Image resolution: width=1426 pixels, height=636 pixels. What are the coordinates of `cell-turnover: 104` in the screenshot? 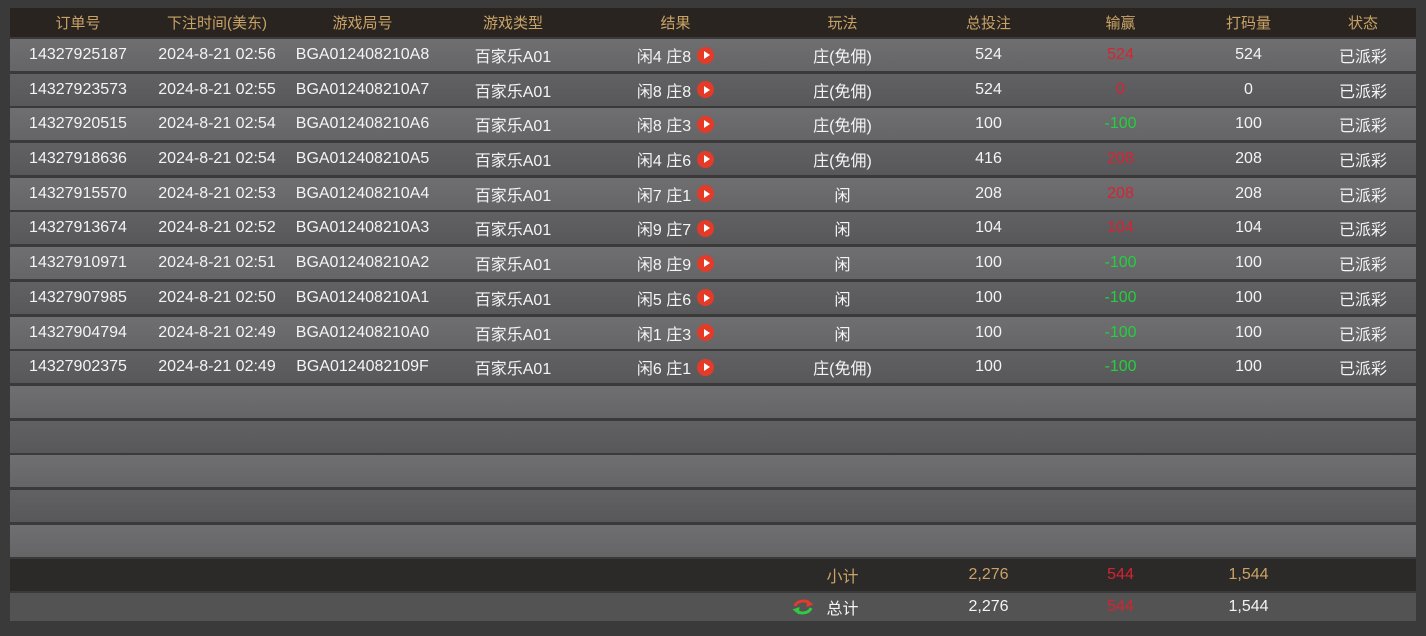 It's located at (1248, 228).